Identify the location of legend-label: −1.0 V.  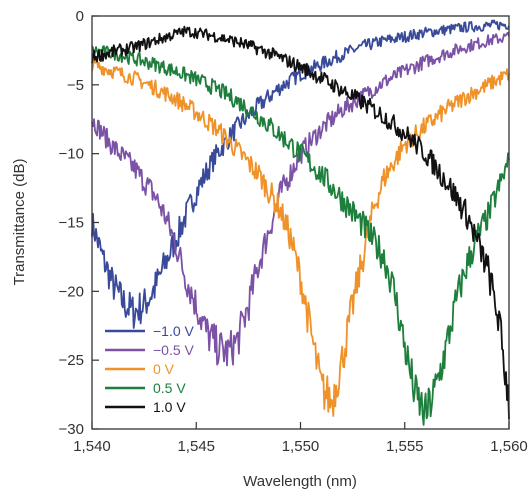
(174, 331).